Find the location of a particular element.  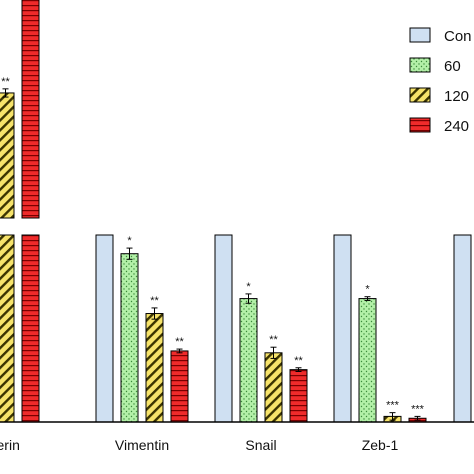

bar-120-Snail is located at coordinates (273, 387).